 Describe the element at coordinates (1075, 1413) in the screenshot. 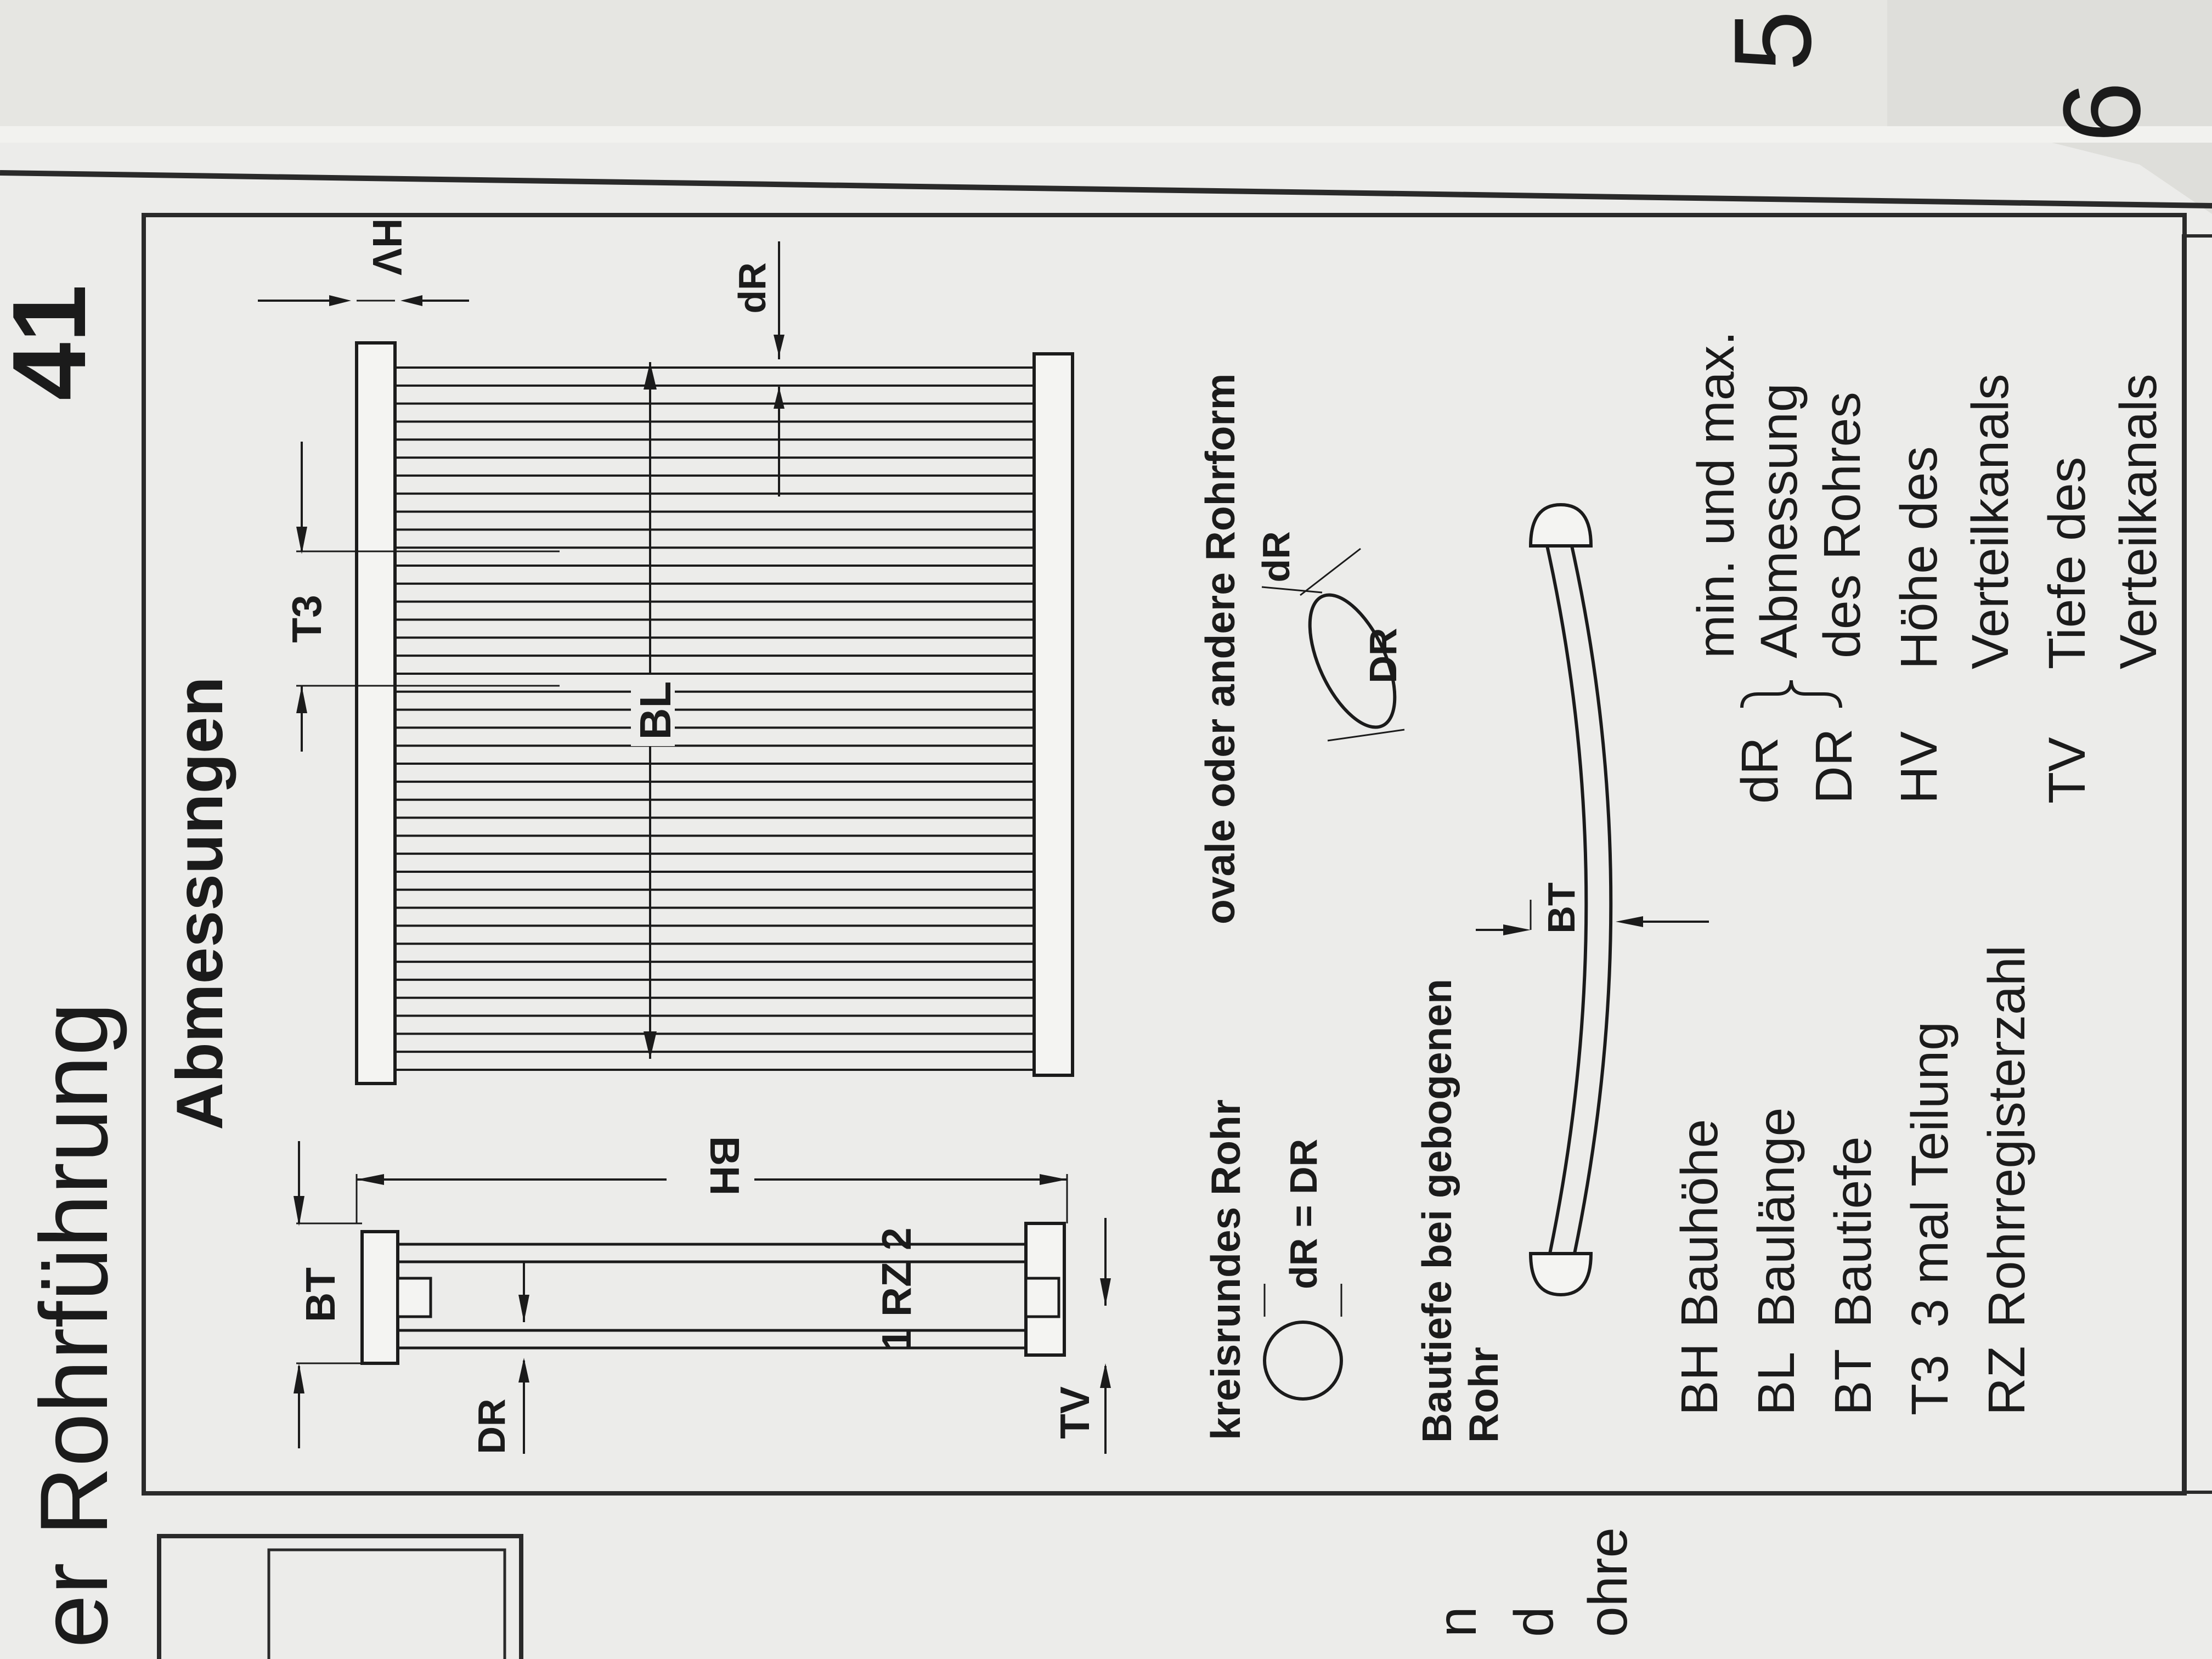

I see `label-tv: TV` at that location.